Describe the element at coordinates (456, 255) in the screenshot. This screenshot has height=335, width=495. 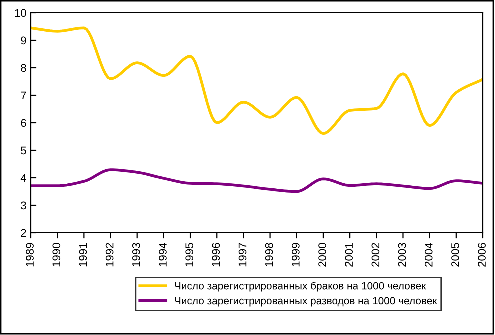
I see `x-tick-label: 2005` at that location.